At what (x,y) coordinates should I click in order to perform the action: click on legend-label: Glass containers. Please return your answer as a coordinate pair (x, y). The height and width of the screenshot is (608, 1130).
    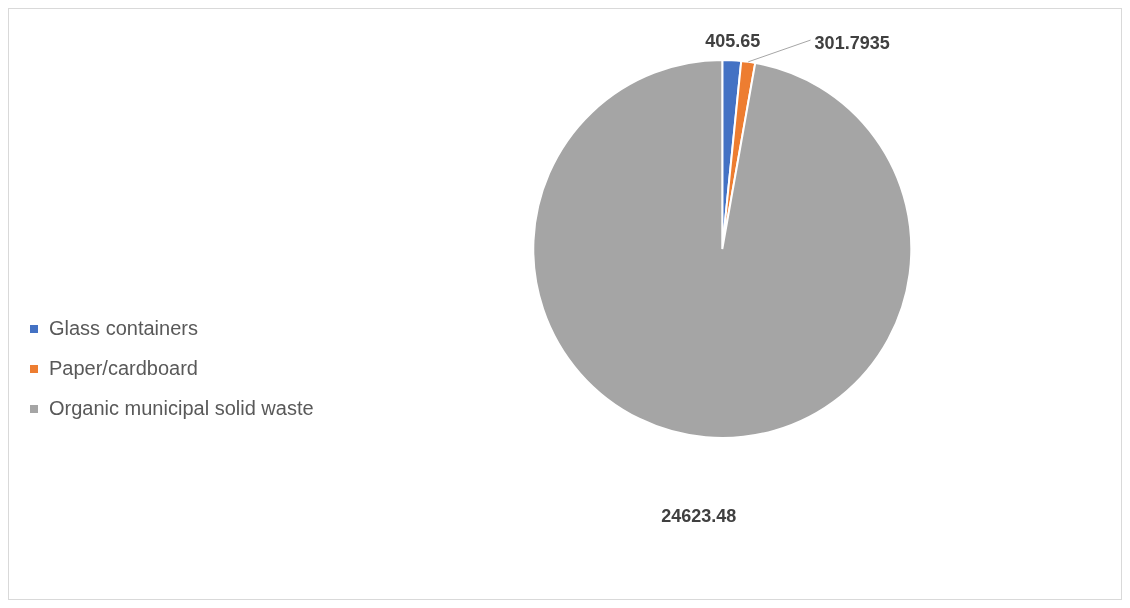
    Looking at the image, I should click on (123, 327).